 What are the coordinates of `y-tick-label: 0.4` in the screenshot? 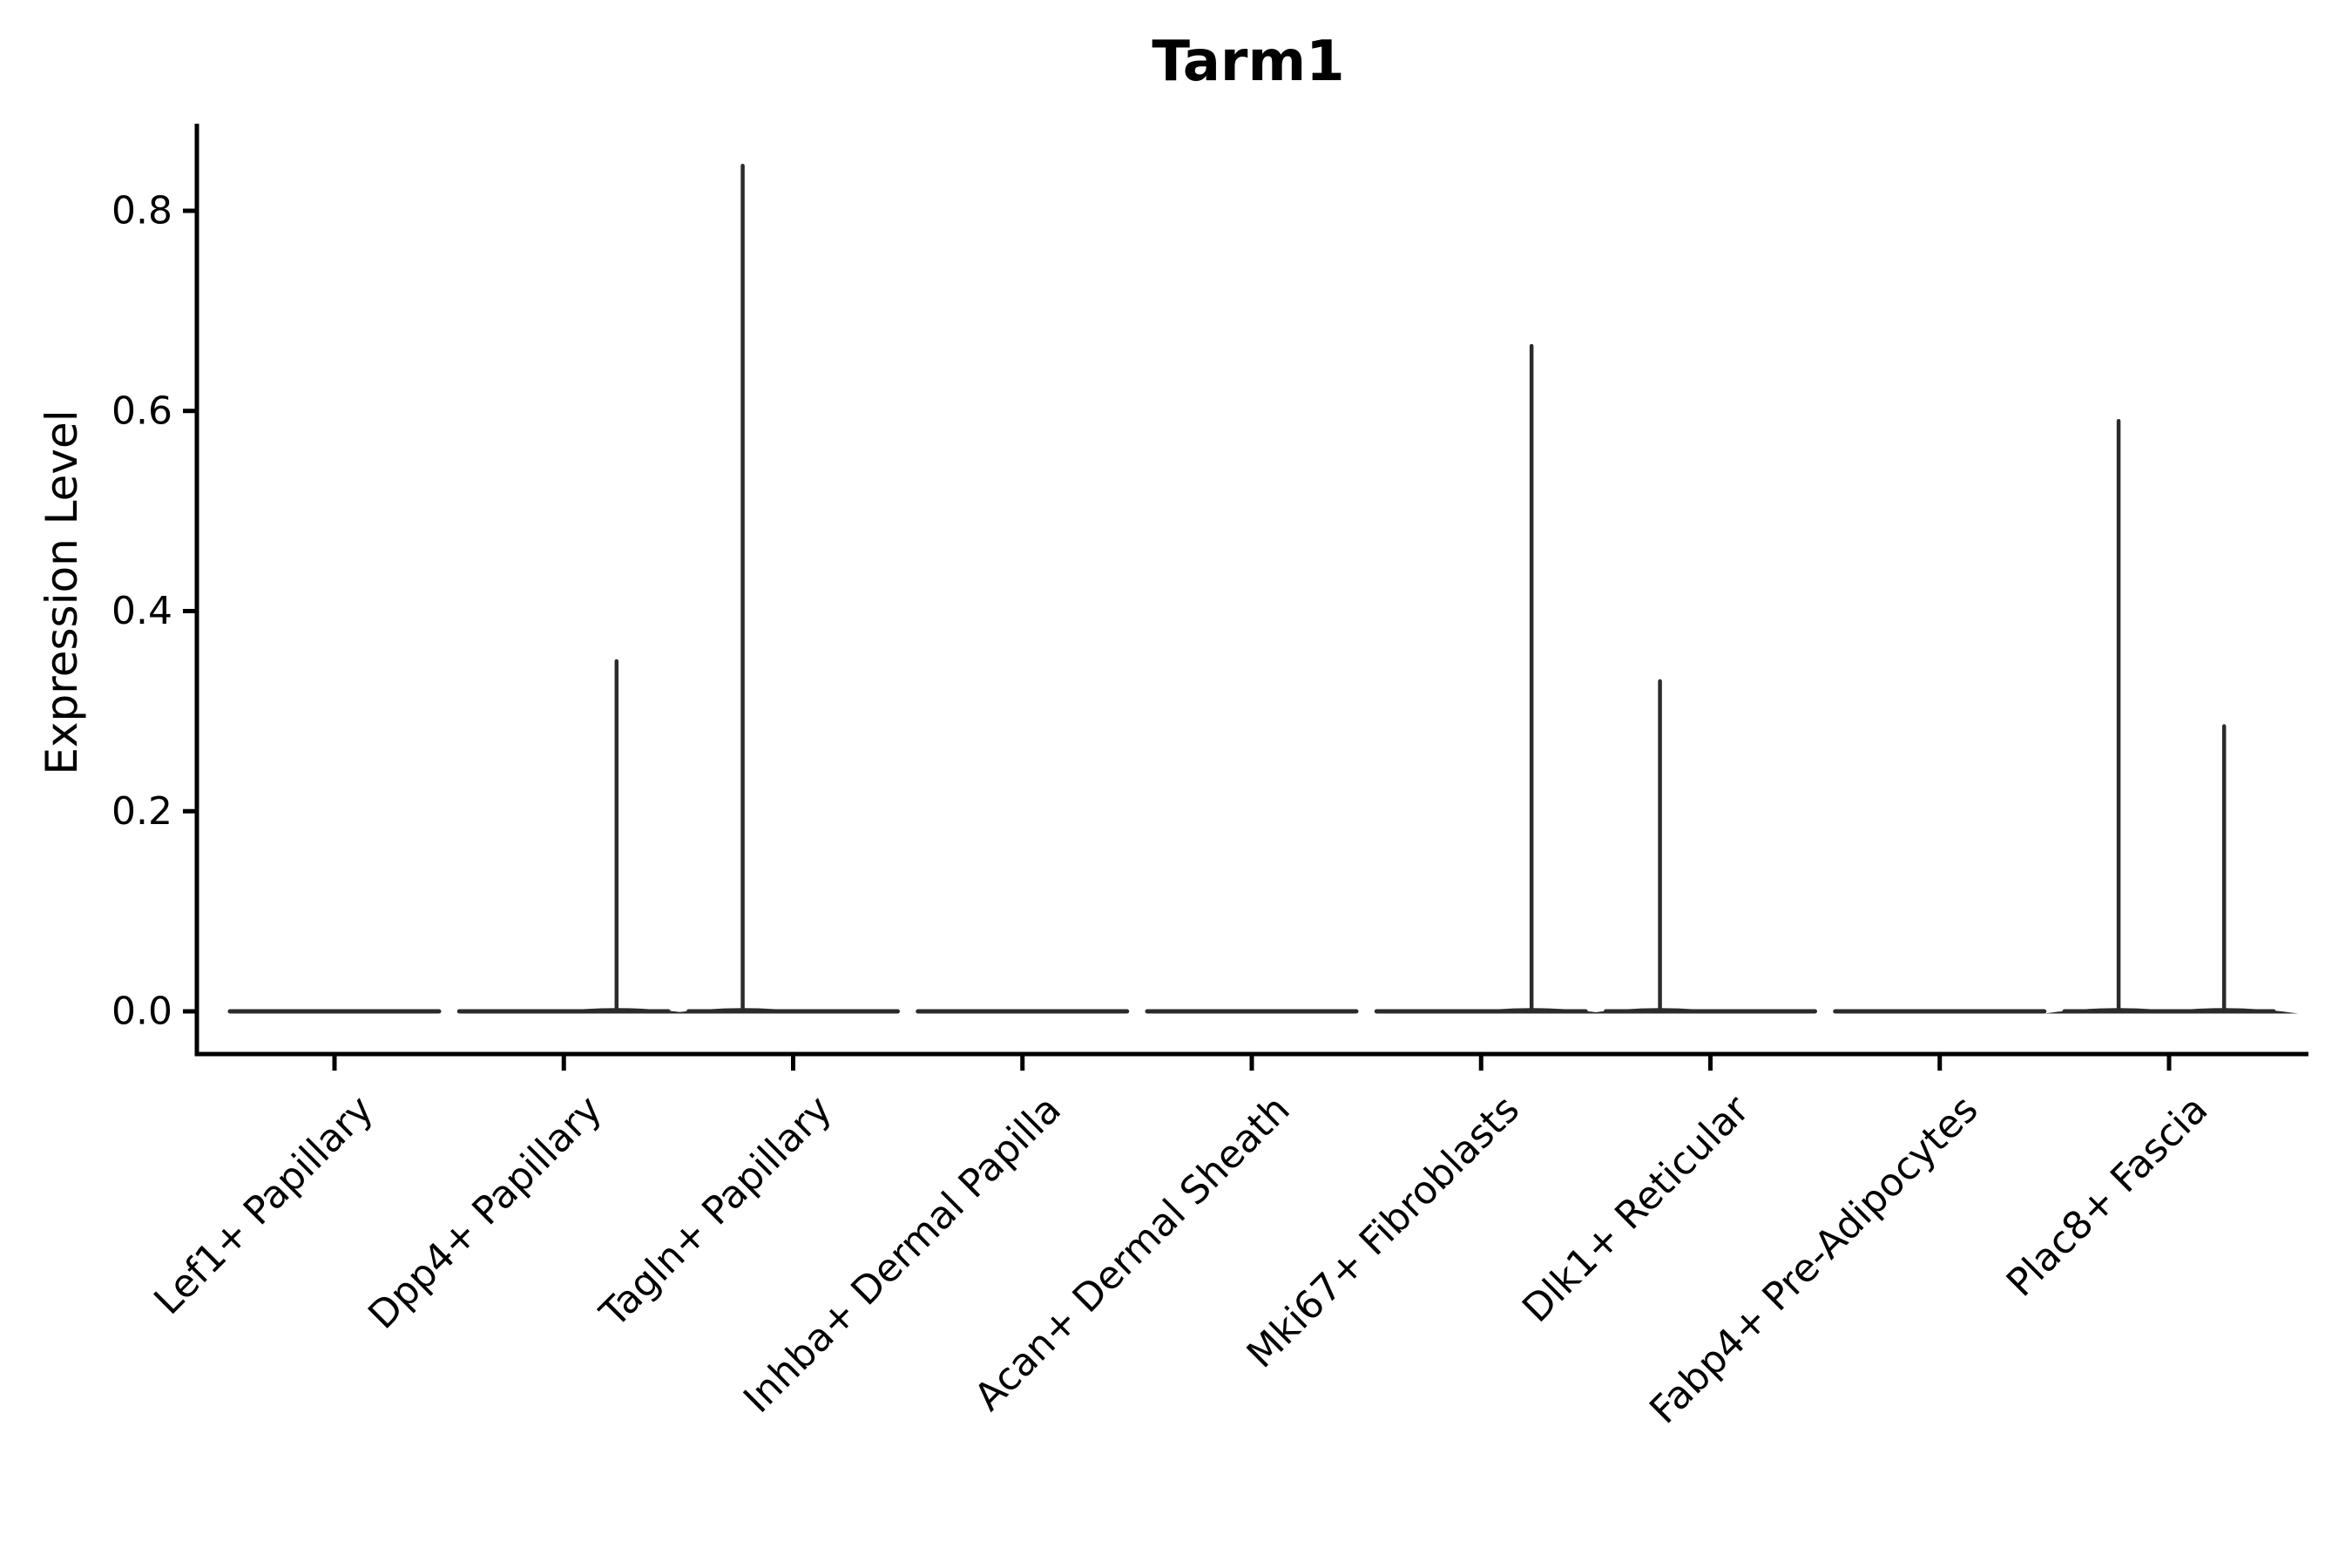 It's located at (142, 611).